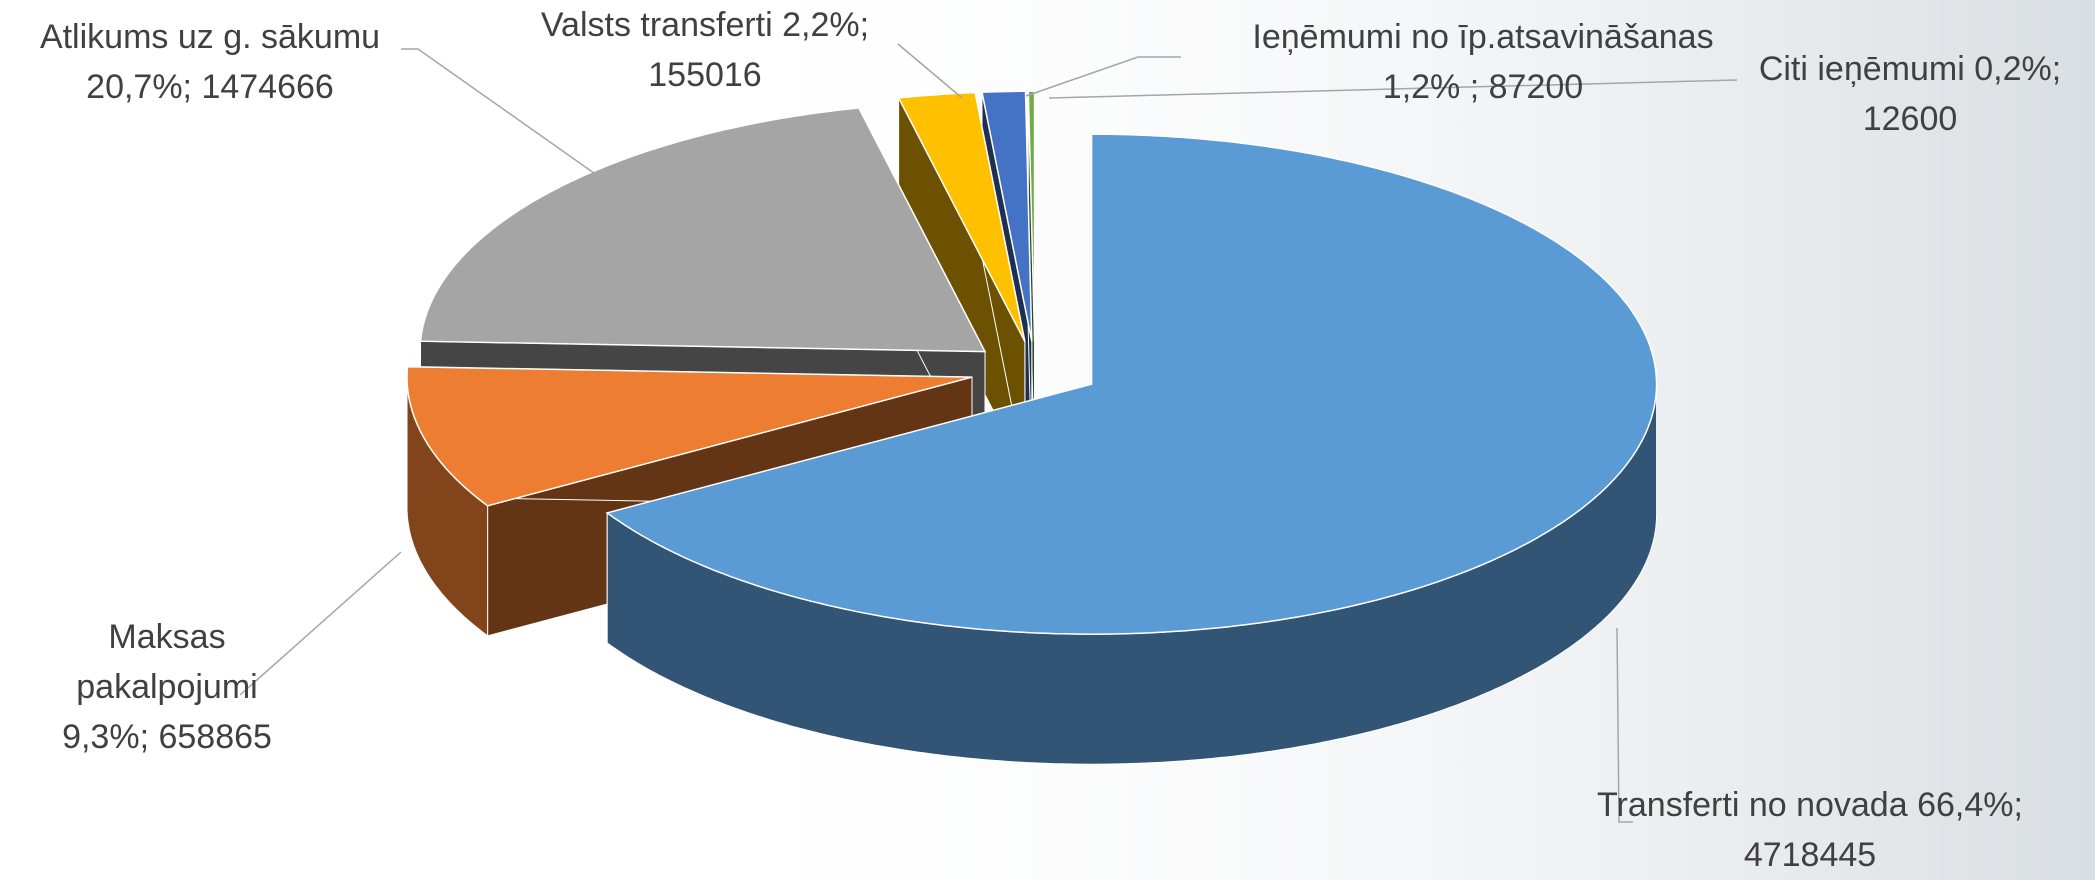 The width and height of the screenshot is (2095, 880). What do you see at coordinates (210, 62) in the screenshot?
I see `data-label: Atlikums uz g. sākumu 20,7%; 1474666` at bounding box center [210, 62].